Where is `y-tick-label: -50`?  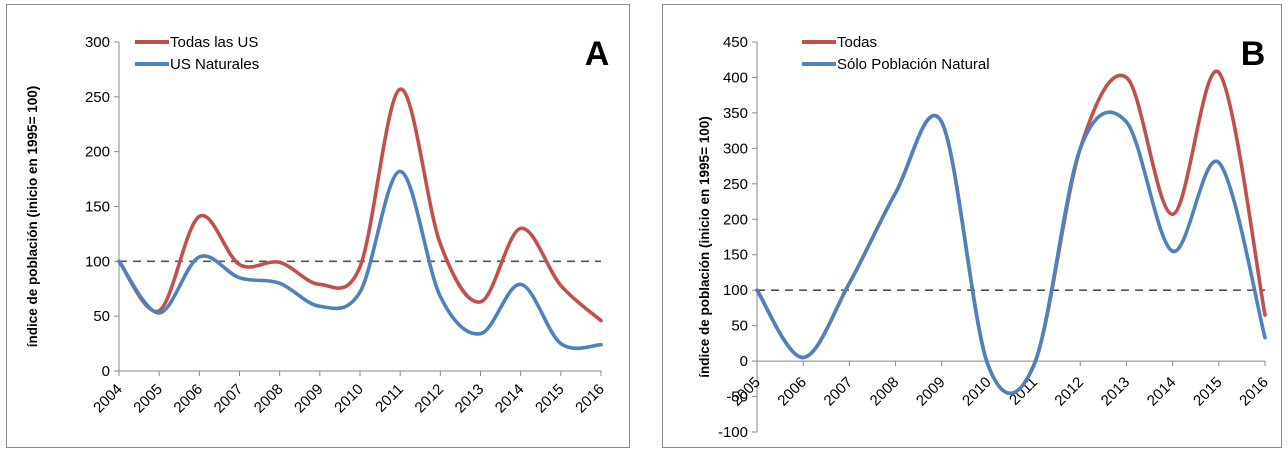
y-tick-label: -50 is located at coordinates (737, 397).